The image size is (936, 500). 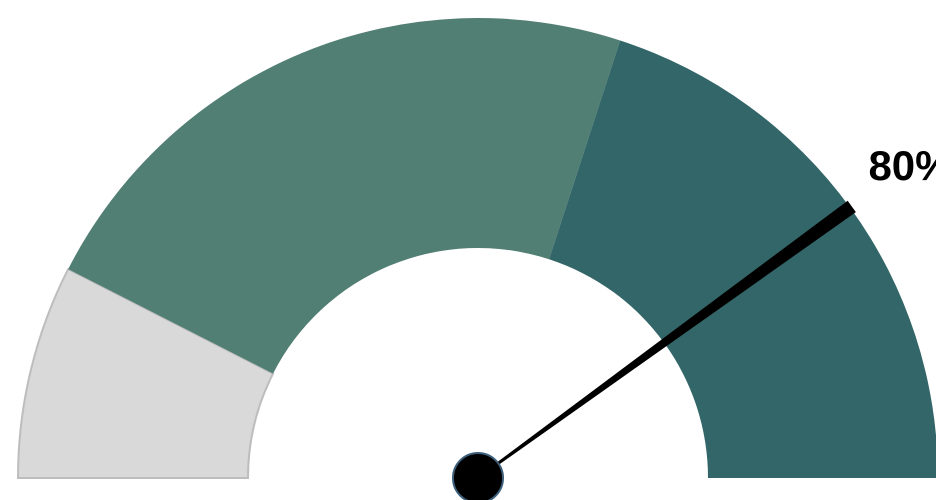 I want to click on gauge-hub, so click(x=478, y=476).